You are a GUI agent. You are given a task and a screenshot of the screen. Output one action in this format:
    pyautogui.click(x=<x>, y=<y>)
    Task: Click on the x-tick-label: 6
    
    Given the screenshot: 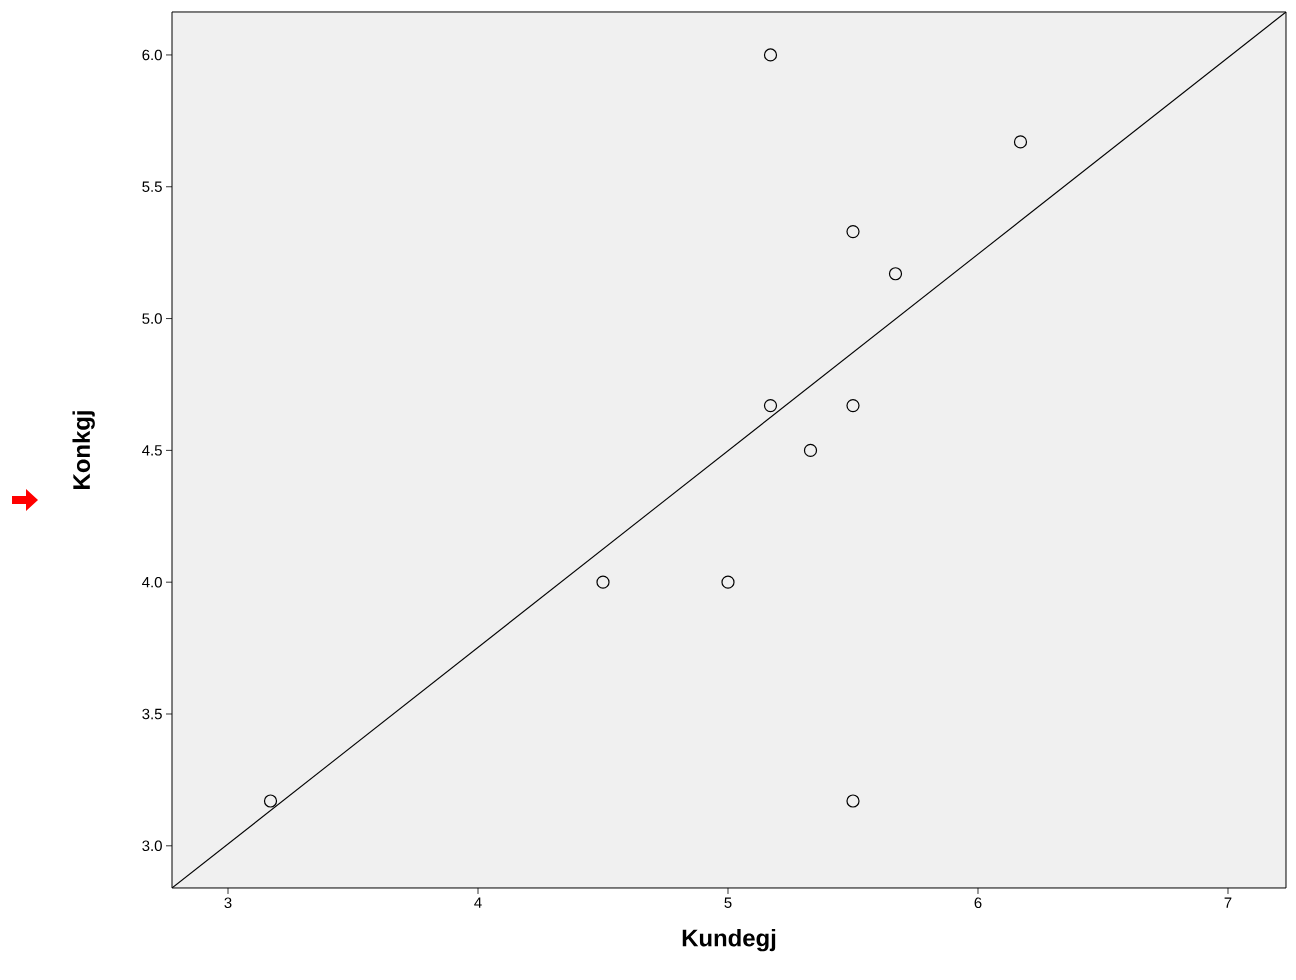 What is the action you would take?
    pyautogui.click(x=978, y=903)
    